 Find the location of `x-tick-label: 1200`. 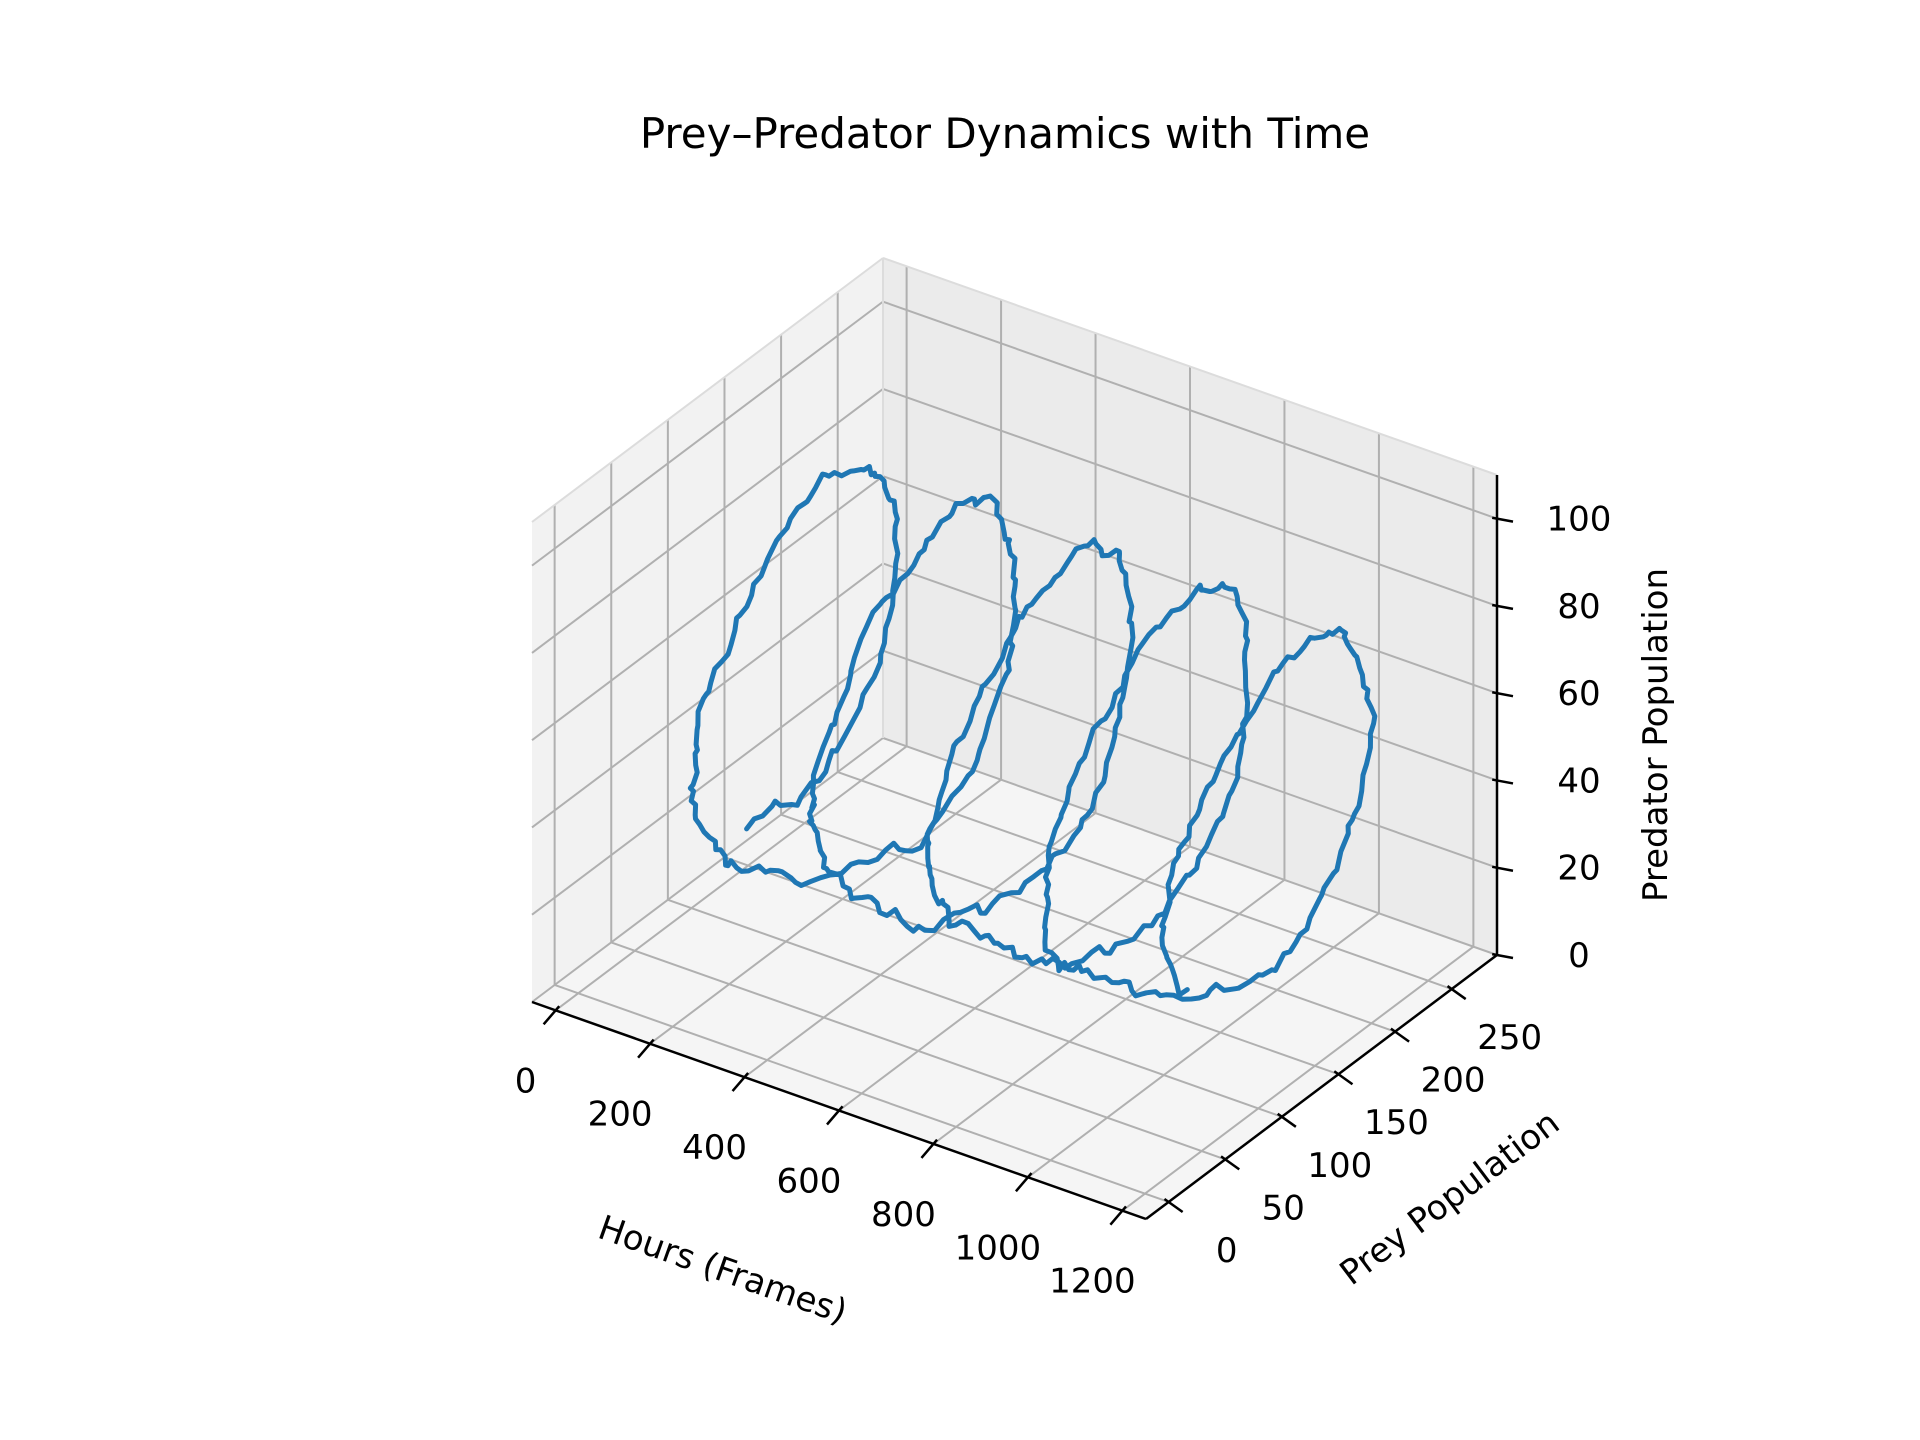

x-tick-label: 1200 is located at coordinates (1092, 1282).